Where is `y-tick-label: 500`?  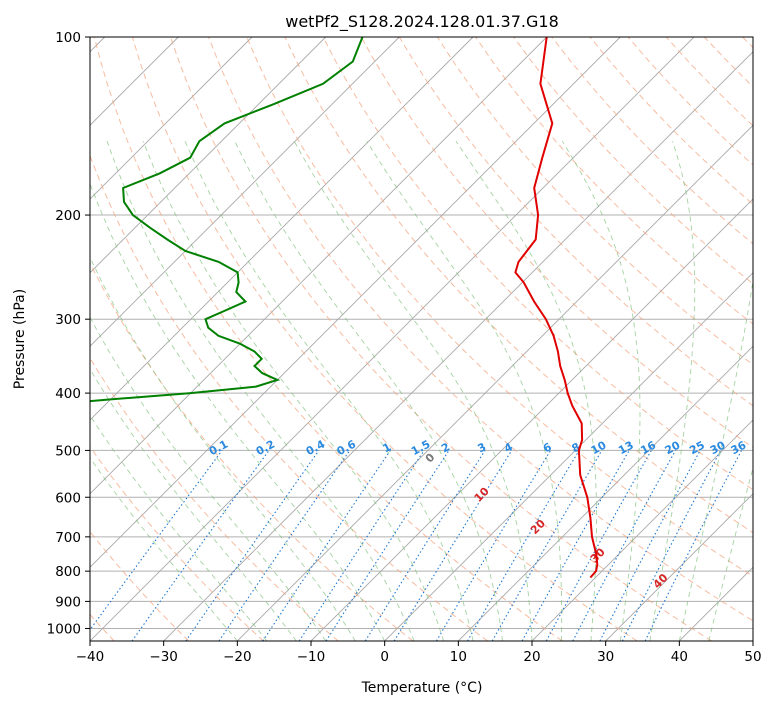 y-tick-label: 500 is located at coordinates (68, 451).